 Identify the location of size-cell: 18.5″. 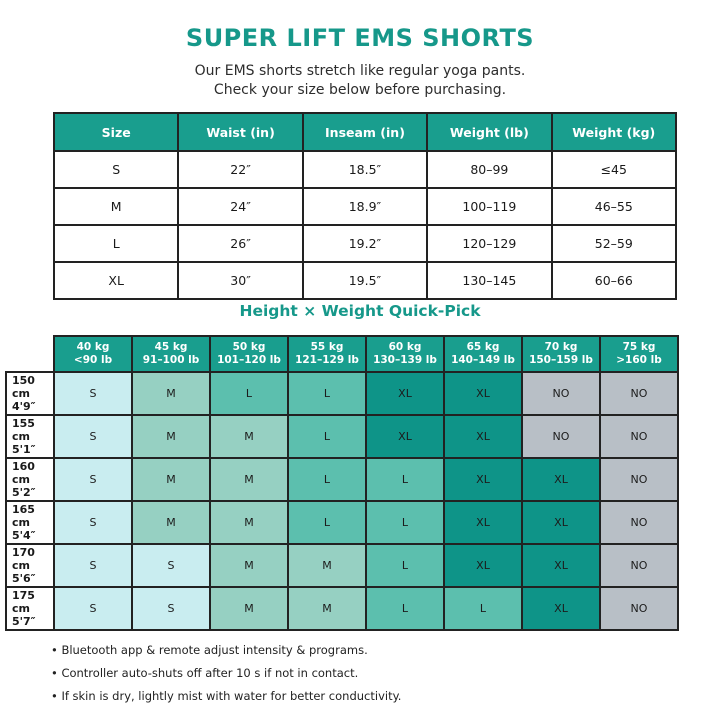
(365, 169).